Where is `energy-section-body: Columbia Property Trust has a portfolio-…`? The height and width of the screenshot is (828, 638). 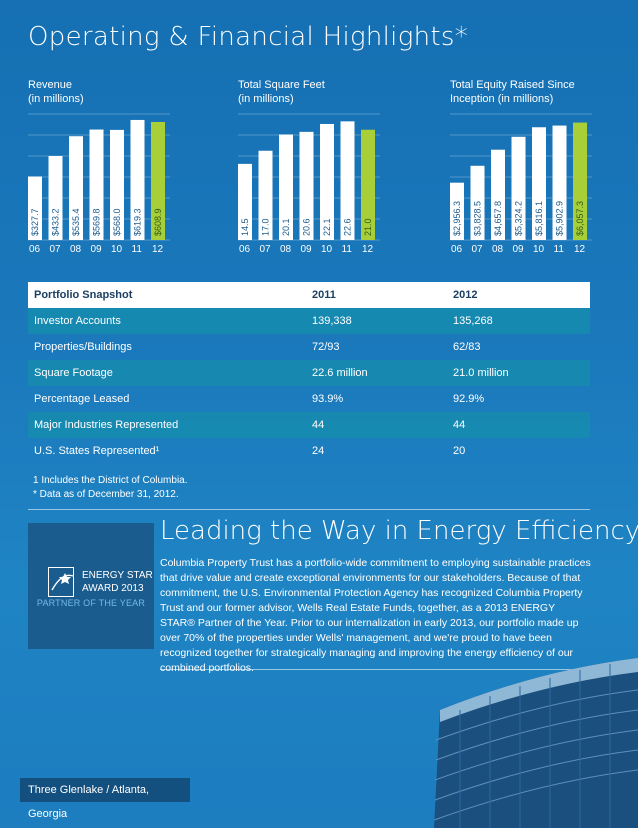 energy-section-body: Columbia Property Trust has a portfolio-… is located at coordinates (375, 615).